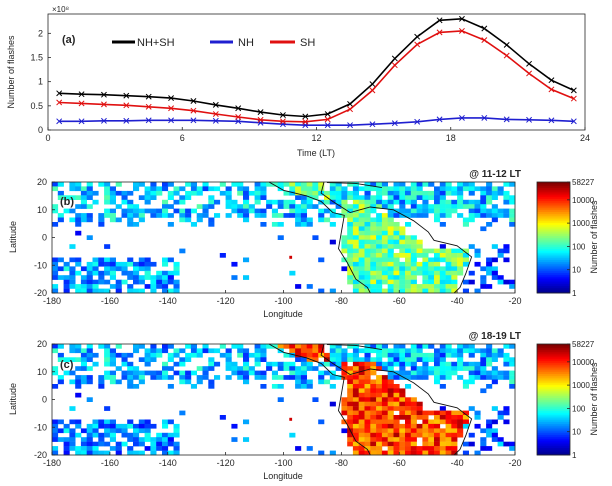  Describe the element at coordinates (40, 427) in the screenshot. I see `map-y-tick-label: -10` at that location.